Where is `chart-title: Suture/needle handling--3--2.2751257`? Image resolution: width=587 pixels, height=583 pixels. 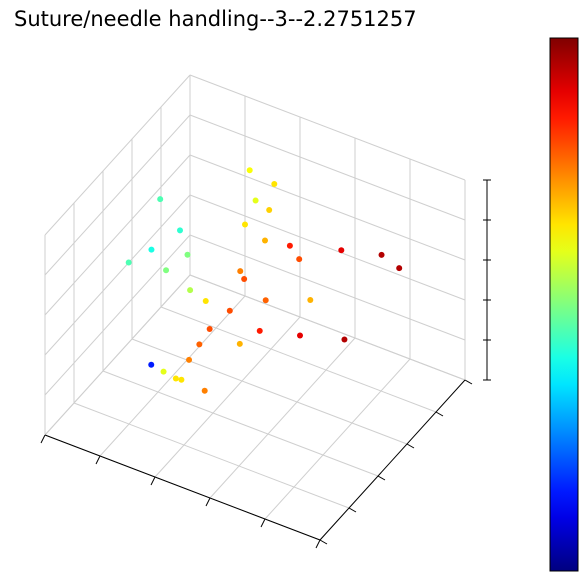 chart-title: Suture/needle handling--3--2.2751257 is located at coordinates (215, 19).